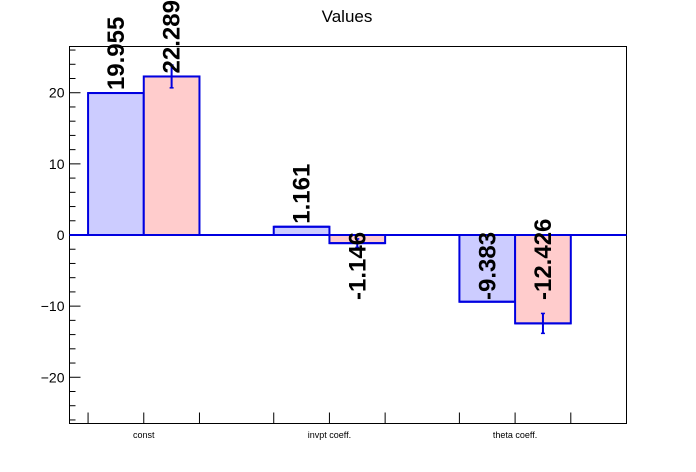 This screenshot has height=472, width=696. What do you see at coordinates (53, 377) in the screenshot?
I see `y-tick-label: −20` at bounding box center [53, 377].